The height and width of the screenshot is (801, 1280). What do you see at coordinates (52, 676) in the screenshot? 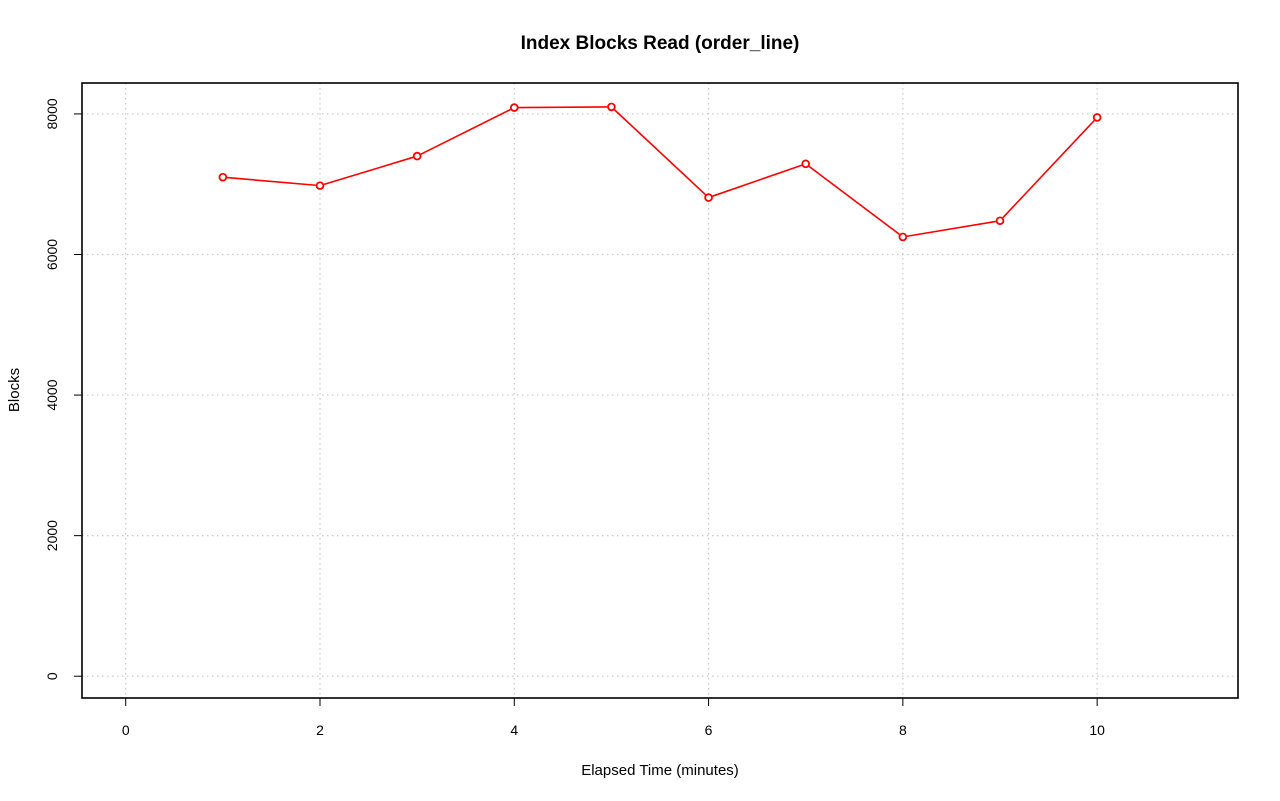
I see `y-tick-label: 0` at bounding box center [52, 676].